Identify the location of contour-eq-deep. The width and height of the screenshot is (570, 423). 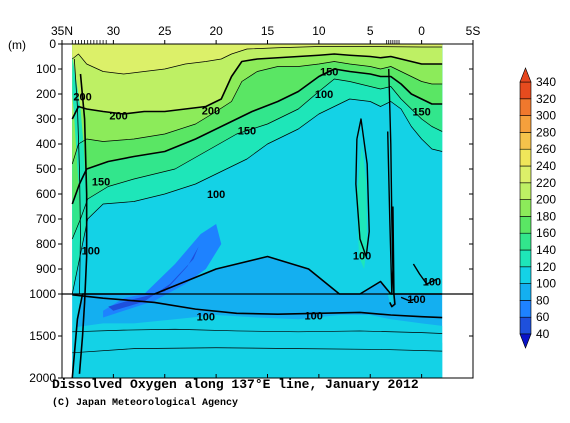
(408, 299).